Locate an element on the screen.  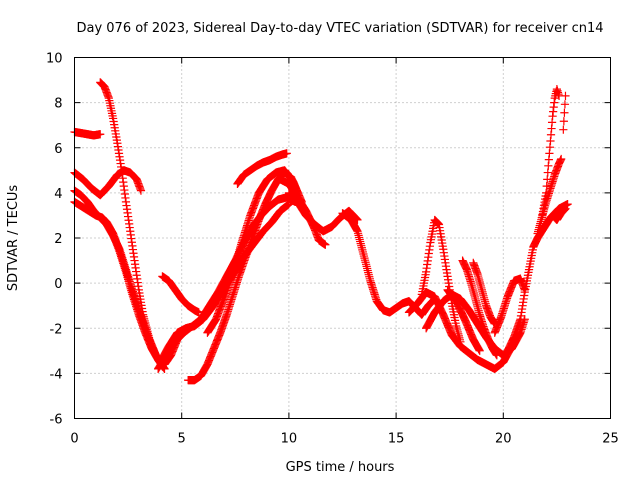
y-axis-label: SDTVAR / TECUs is located at coordinates (13, 238).